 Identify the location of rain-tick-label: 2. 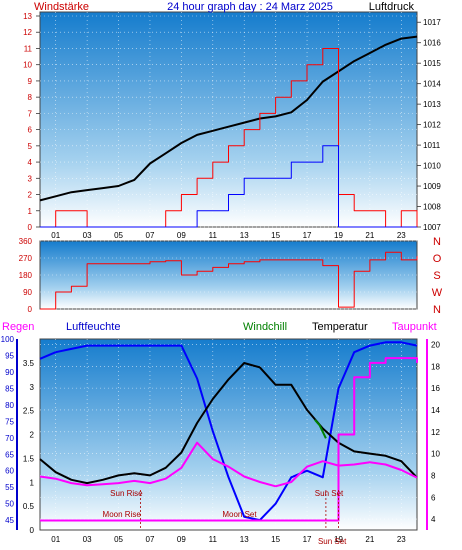
(32, 435).